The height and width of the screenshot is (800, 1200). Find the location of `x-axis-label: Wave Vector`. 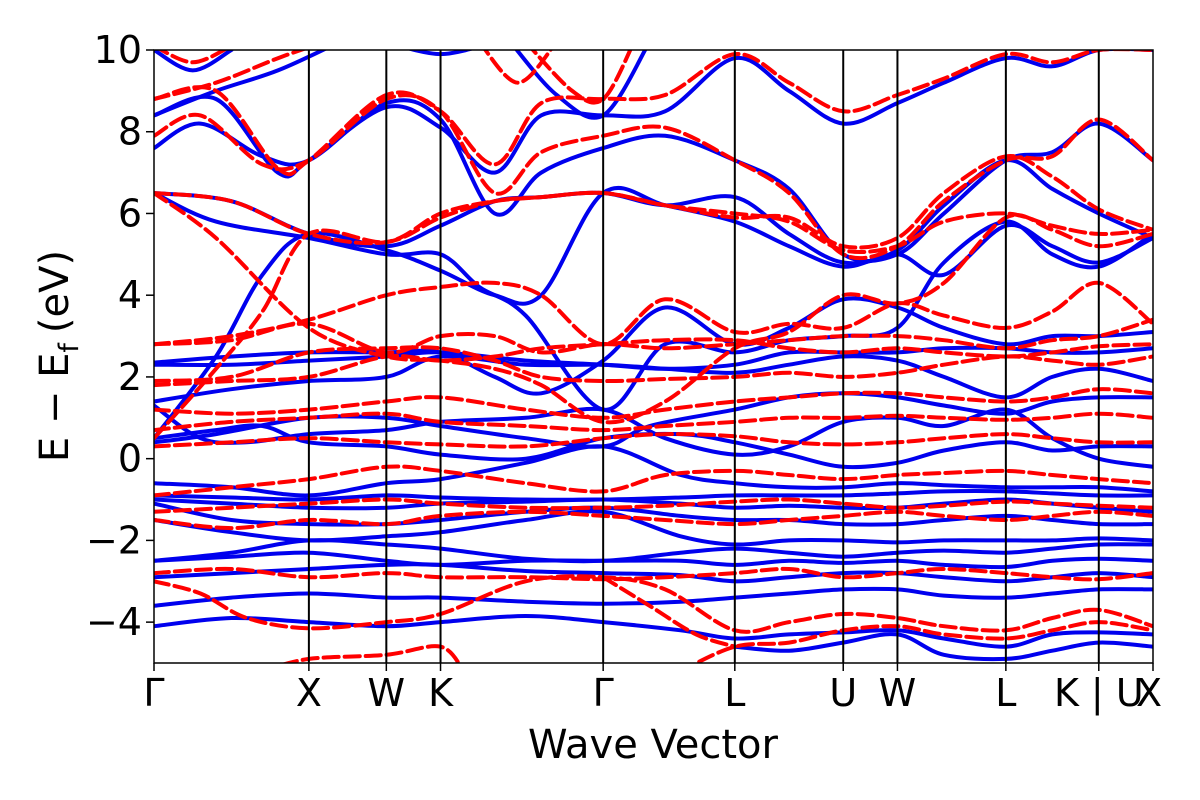

x-axis-label: Wave Vector is located at coordinates (653, 745).